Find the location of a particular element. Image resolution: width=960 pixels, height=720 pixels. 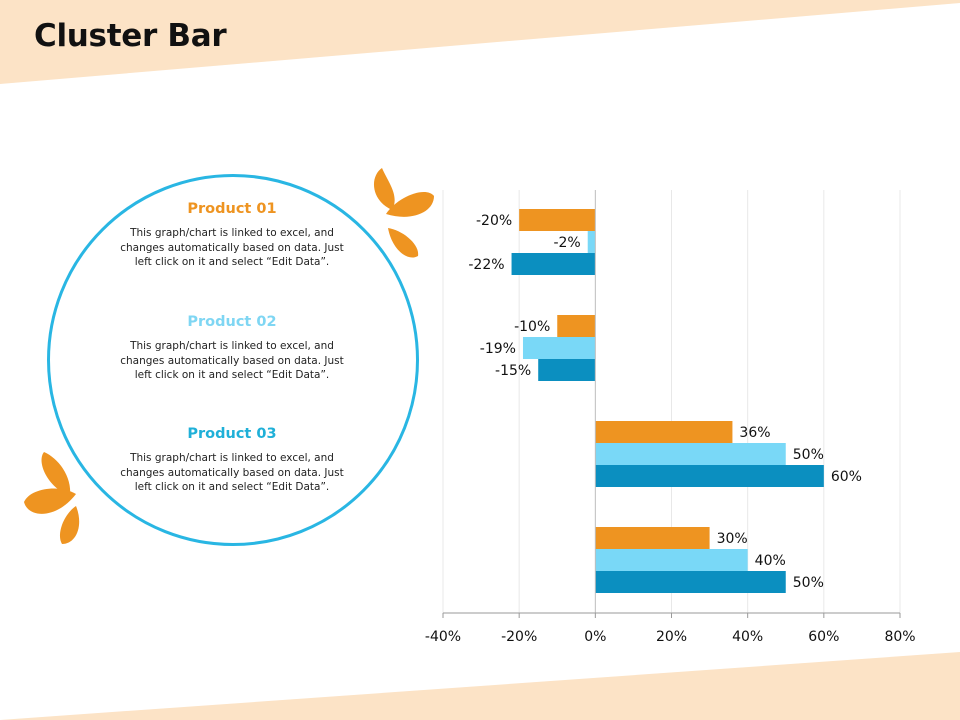

x-tick-label-0: -40% is located at coordinates (443, 637).